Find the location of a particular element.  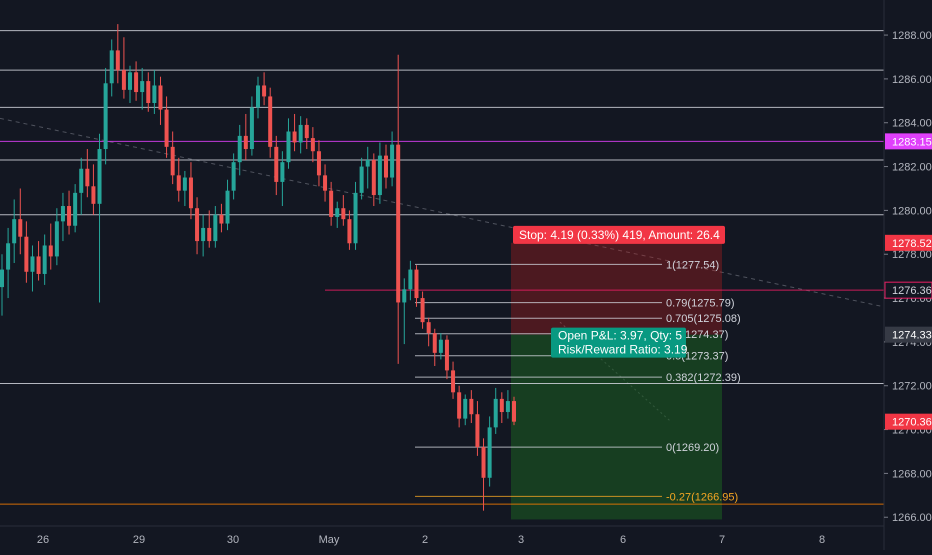

x-tick-label: 7 is located at coordinates (722, 540).